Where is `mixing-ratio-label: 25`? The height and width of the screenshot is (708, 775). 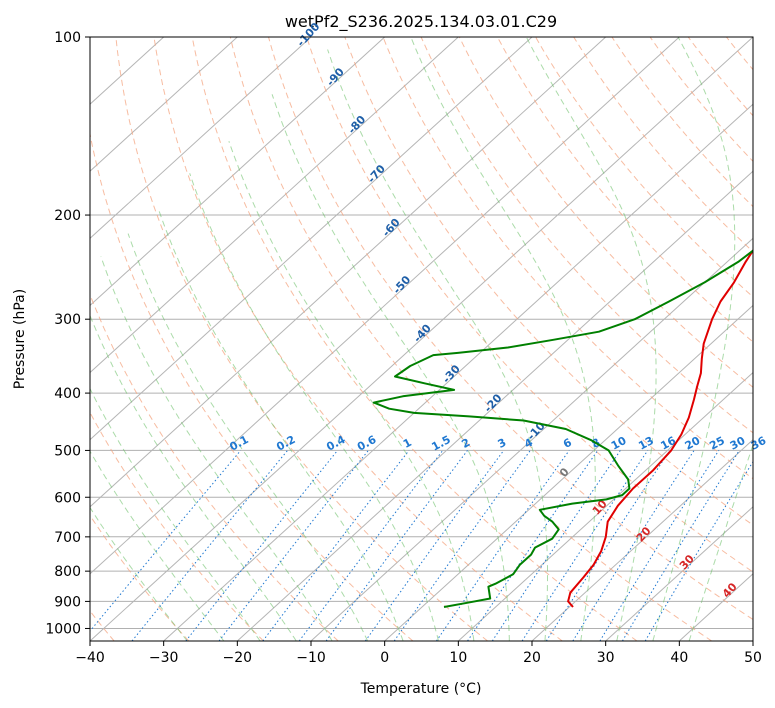
mixing-ratio-label: 25 is located at coordinates (717, 443).